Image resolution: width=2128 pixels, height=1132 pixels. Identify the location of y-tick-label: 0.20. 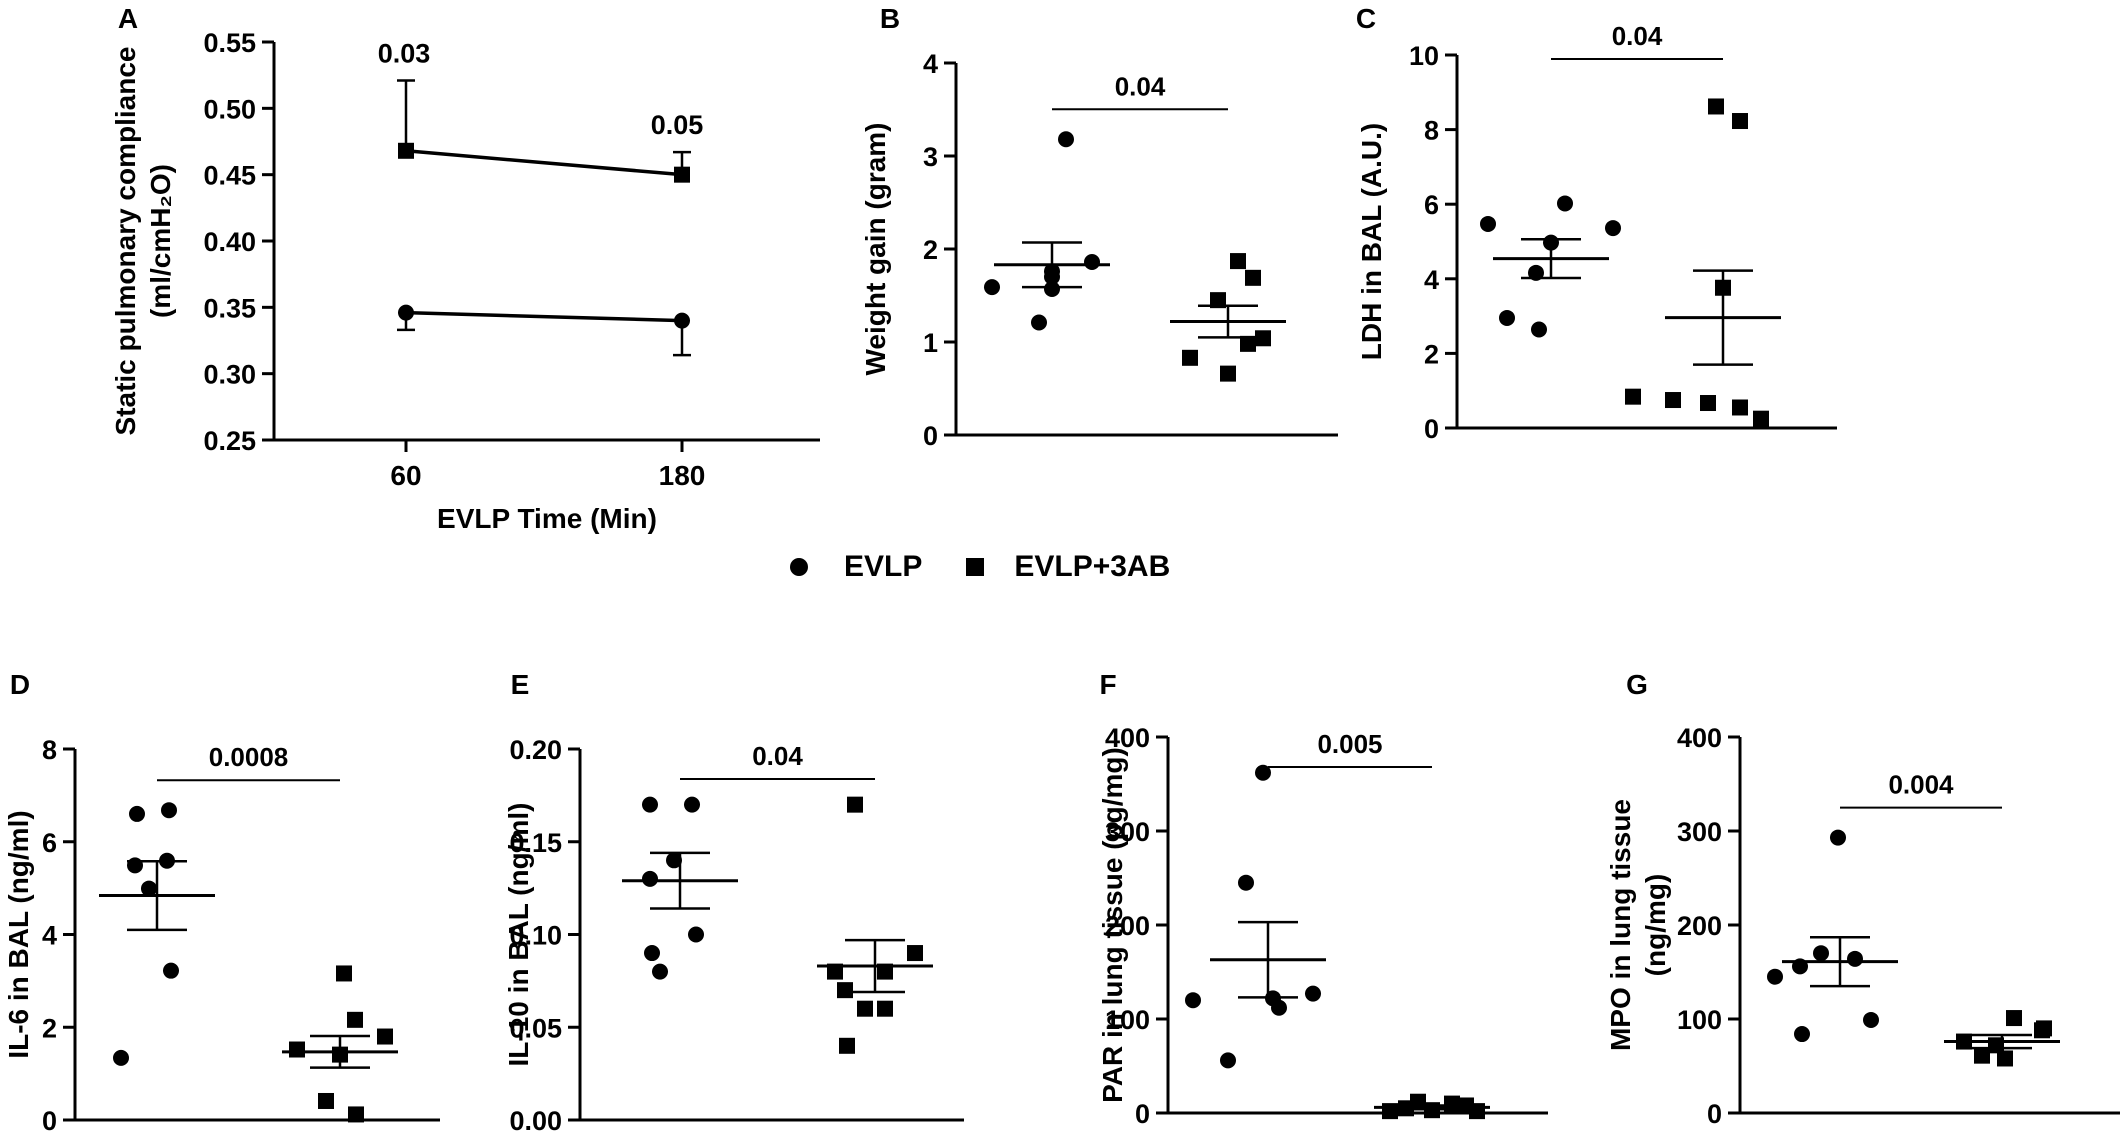
(535, 750).